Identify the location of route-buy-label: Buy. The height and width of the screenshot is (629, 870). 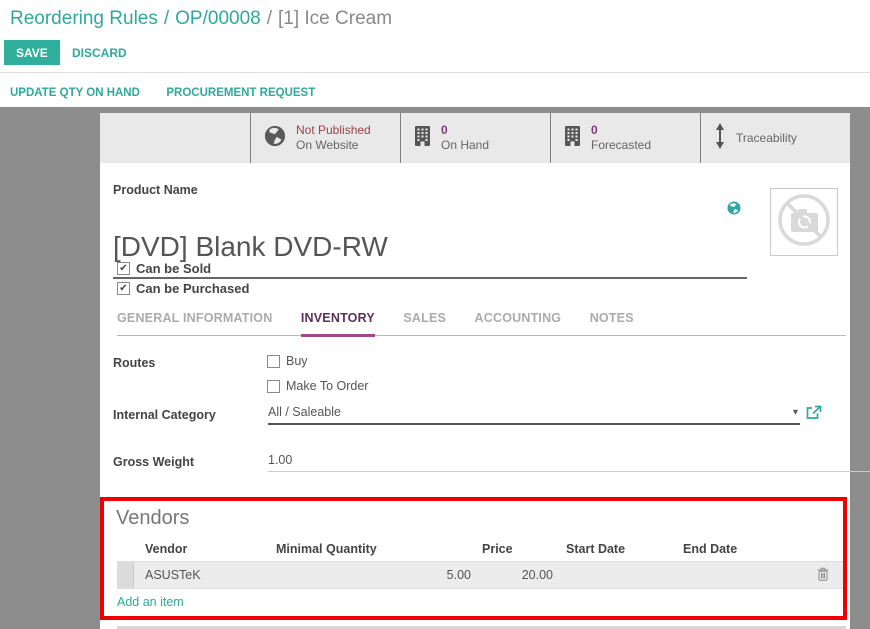
(297, 361).